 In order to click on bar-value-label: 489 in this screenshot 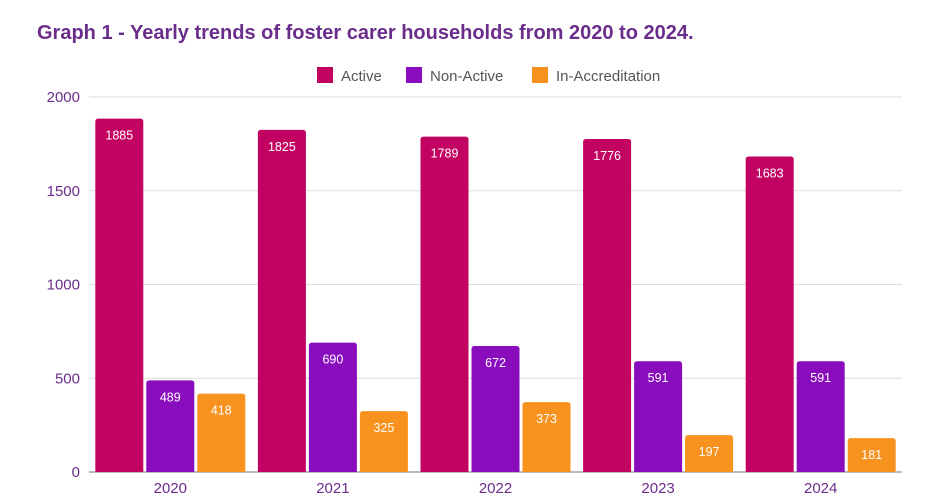, I will do `click(170, 397)`.